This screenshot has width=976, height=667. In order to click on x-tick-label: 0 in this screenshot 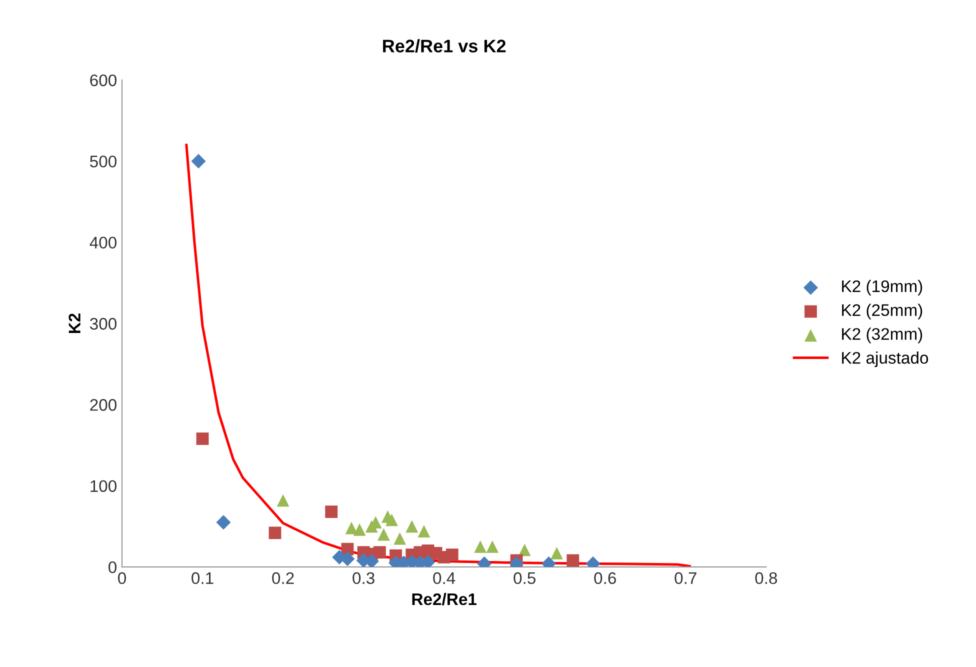, I will do `click(122, 578)`.